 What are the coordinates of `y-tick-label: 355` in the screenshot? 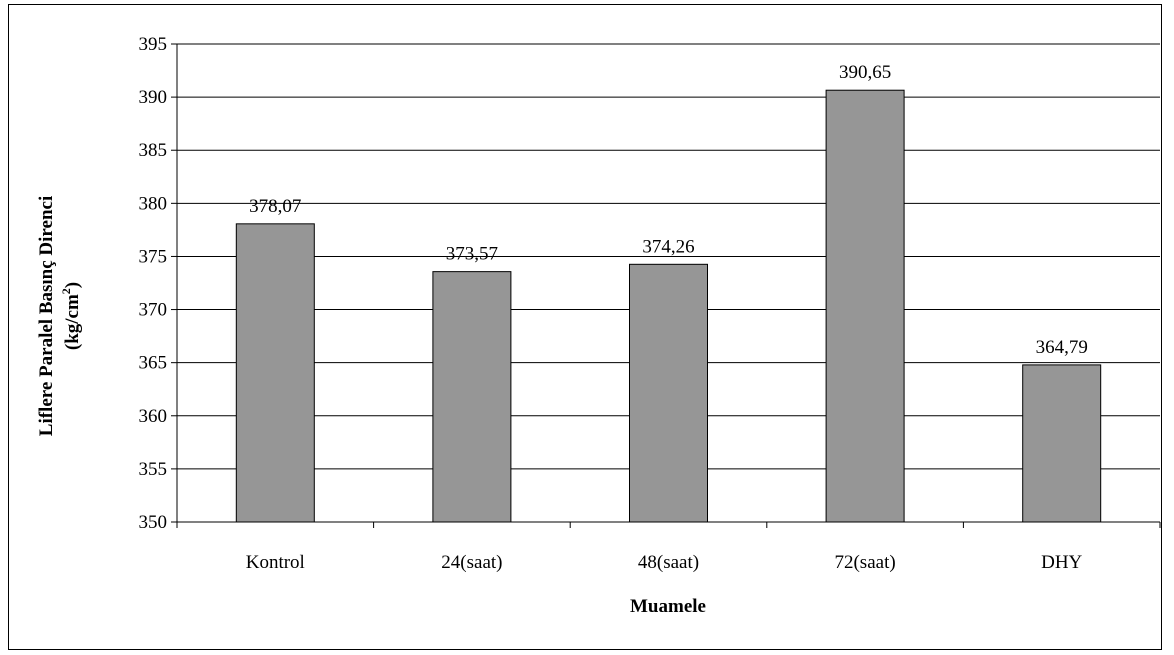 It's located at (153, 469).